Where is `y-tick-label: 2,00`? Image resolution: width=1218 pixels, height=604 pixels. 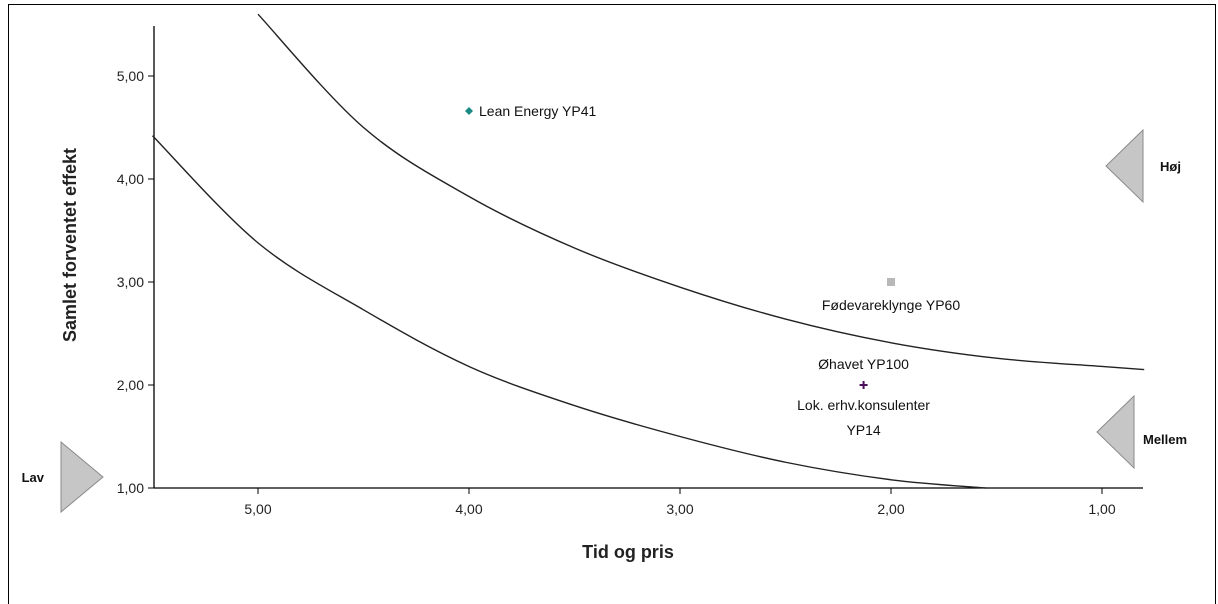 y-tick-label: 2,00 is located at coordinates (130, 385).